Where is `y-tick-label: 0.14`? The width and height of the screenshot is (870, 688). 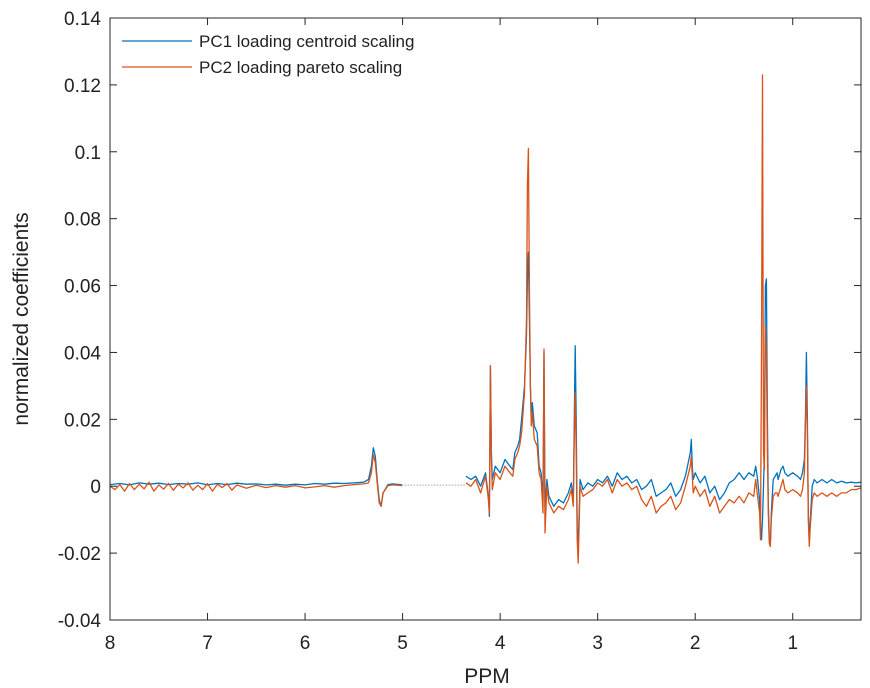 y-tick-label: 0.14 is located at coordinates (82, 19).